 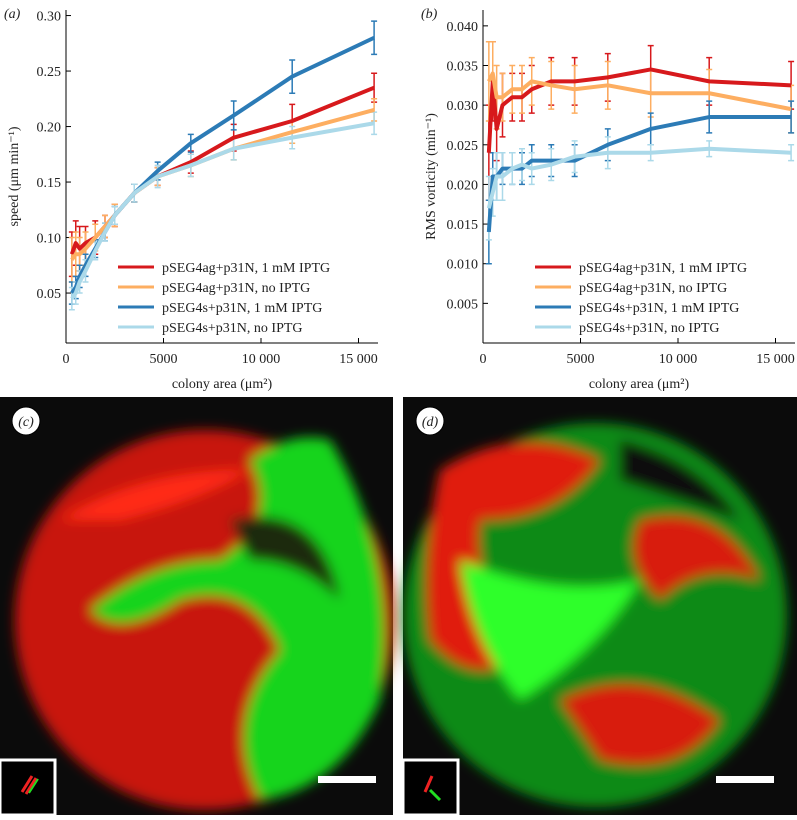 What do you see at coordinates (463, 225) in the screenshot?
I see `y-tick-label: 0.015` at bounding box center [463, 225].